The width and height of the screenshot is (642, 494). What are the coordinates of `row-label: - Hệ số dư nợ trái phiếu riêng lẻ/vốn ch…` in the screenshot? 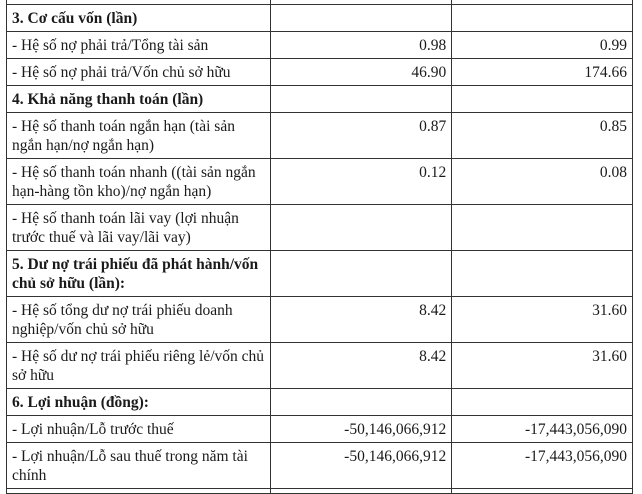 It's located at (138, 365).